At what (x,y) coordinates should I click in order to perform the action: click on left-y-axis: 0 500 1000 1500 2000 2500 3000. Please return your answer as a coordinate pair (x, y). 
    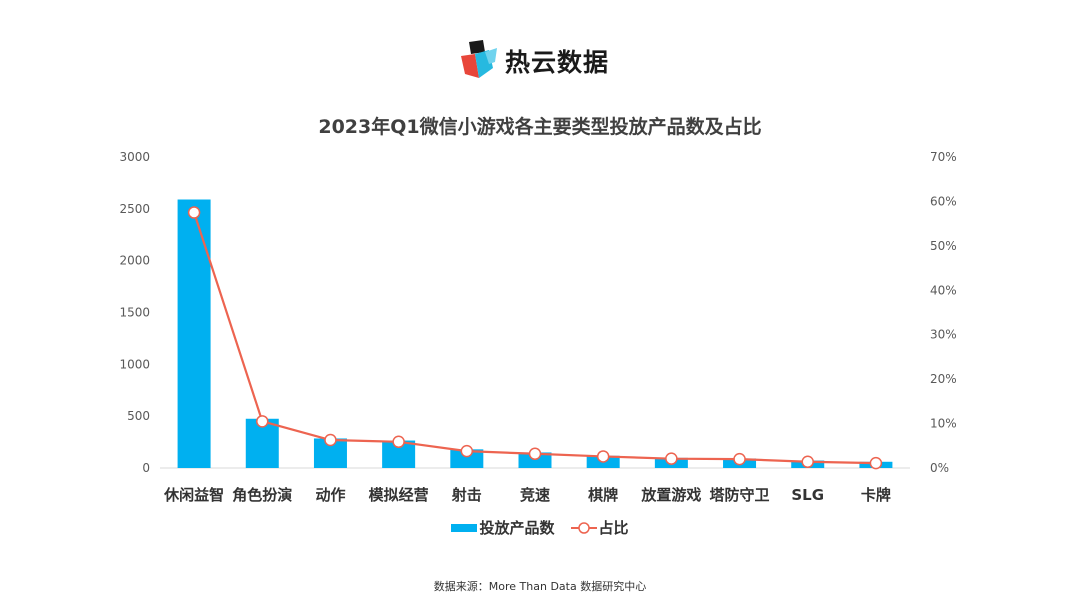
    Looking at the image, I should click on (134, 312).